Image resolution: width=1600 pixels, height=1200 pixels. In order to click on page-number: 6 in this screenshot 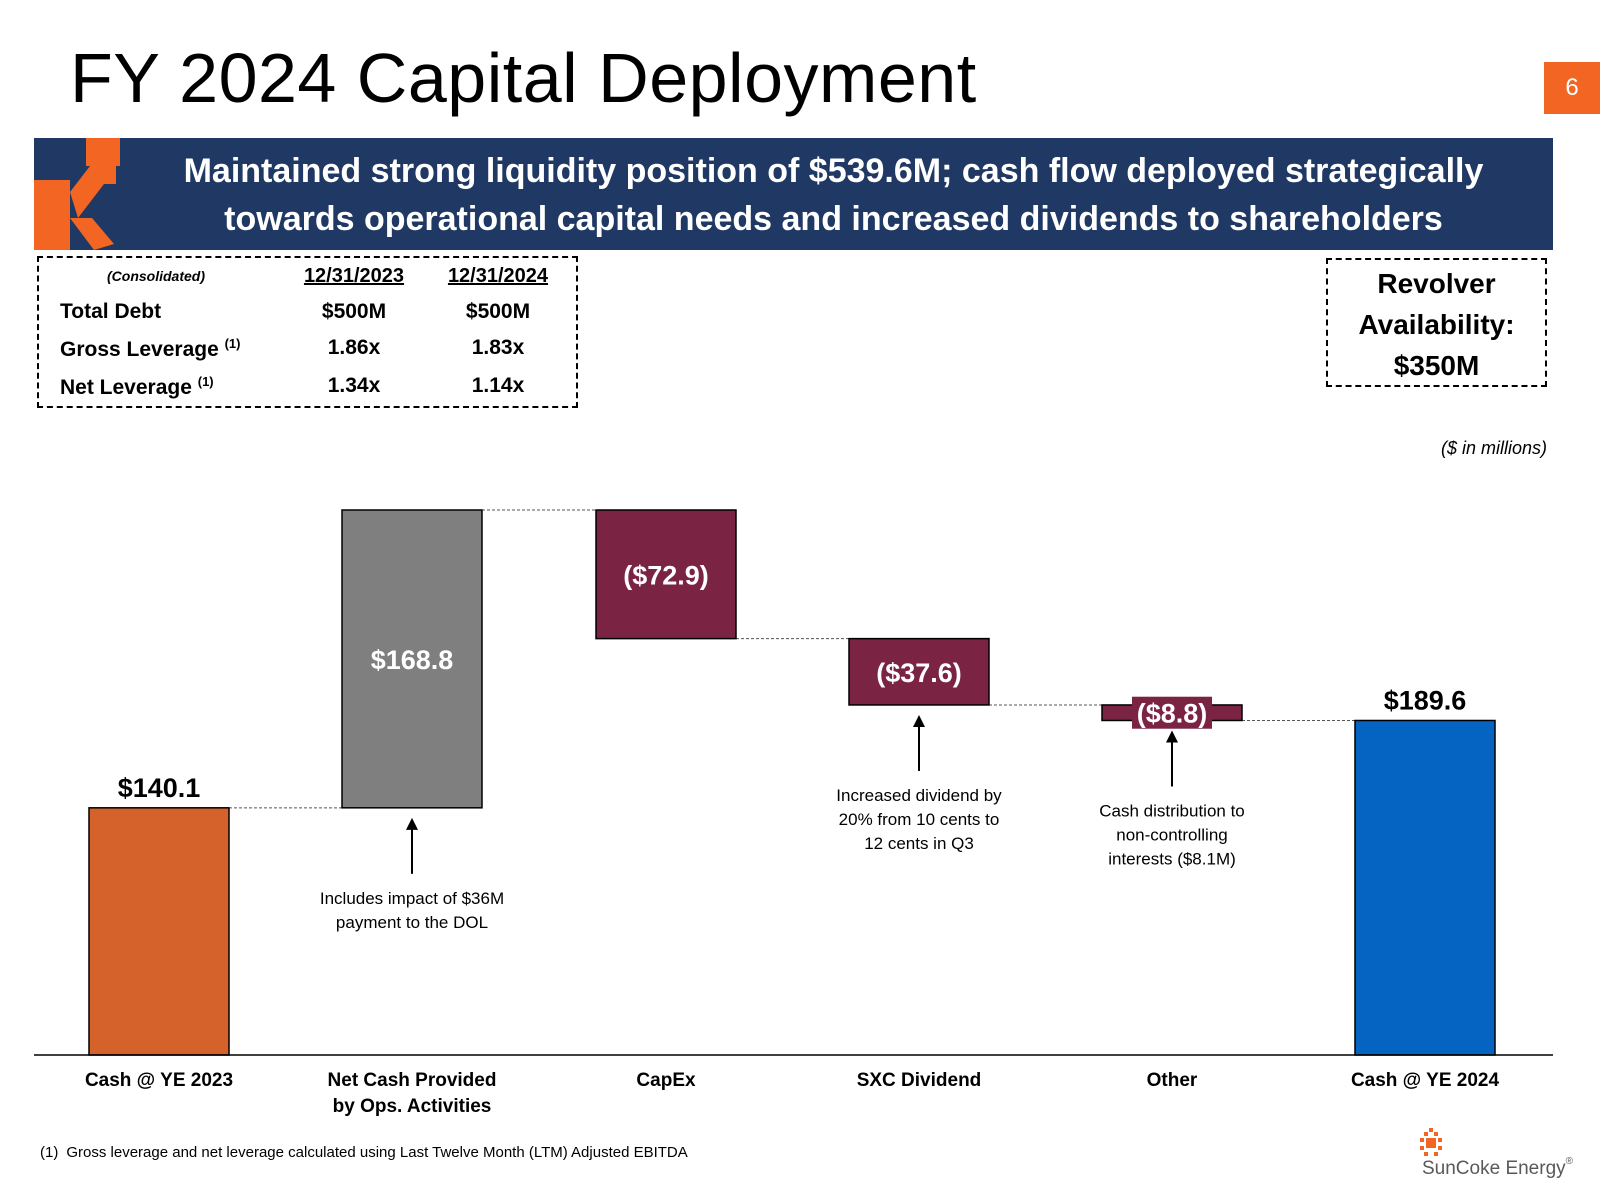, I will do `click(1572, 88)`.